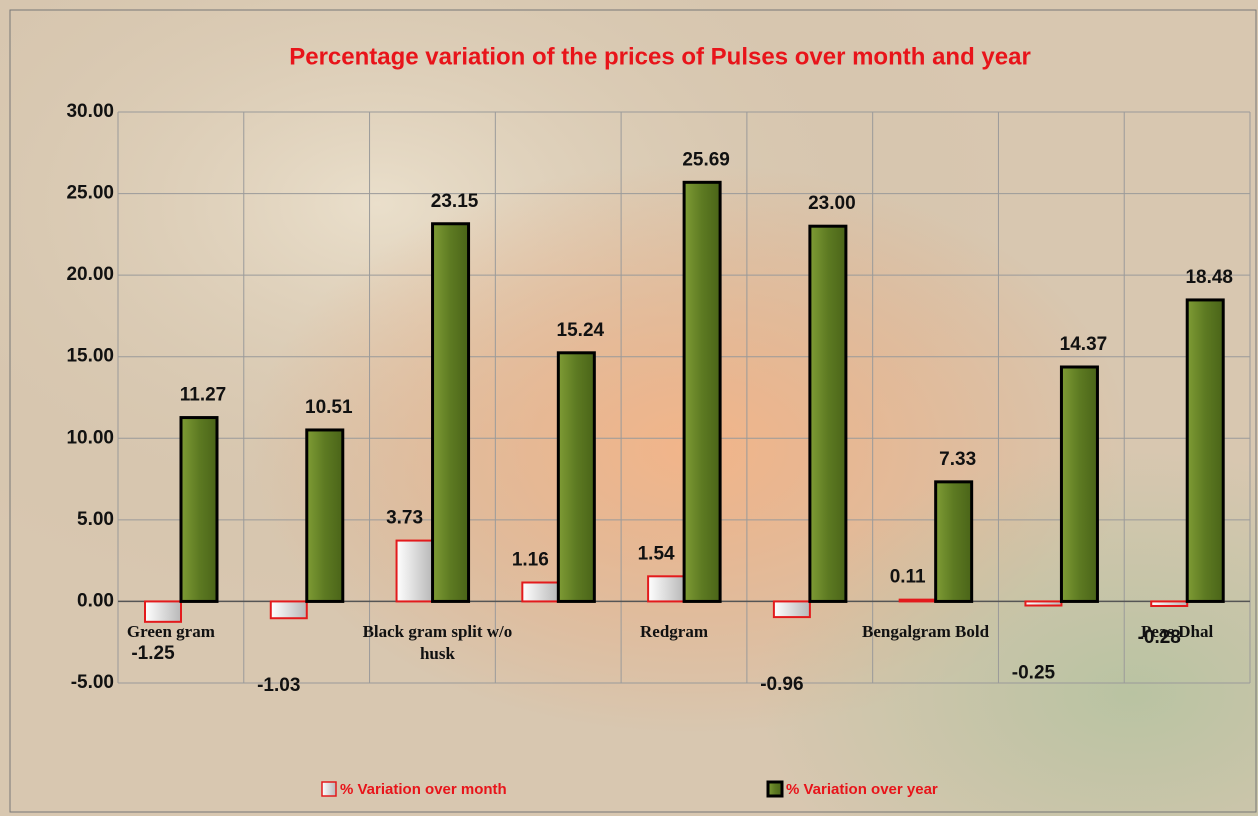  What do you see at coordinates (926, 632) in the screenshot?
I see `x-tick-label: Bengalgram Bold` at bounding box center [926, 632].